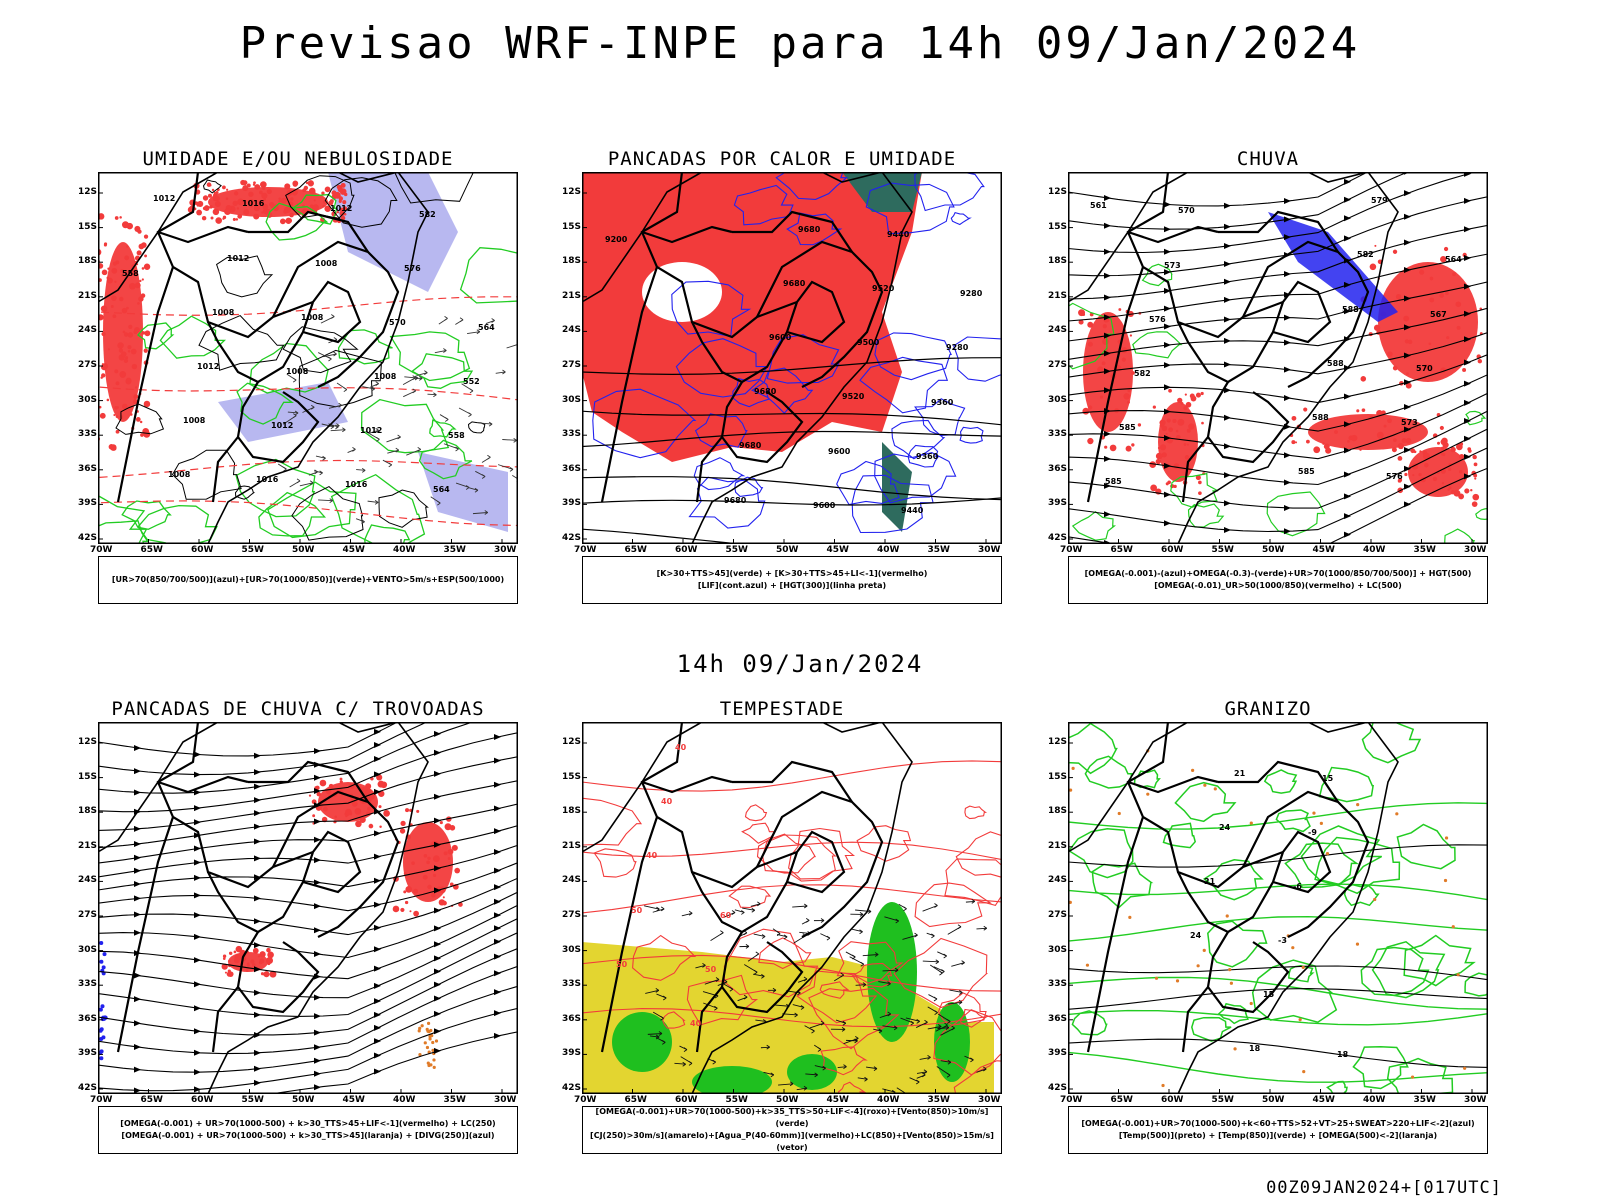 The width and height of the screenshot is (1600, 1200). Describe the element at coordinates (404, 550) in the screenshot. I see `lon-label: 40W` at that location.